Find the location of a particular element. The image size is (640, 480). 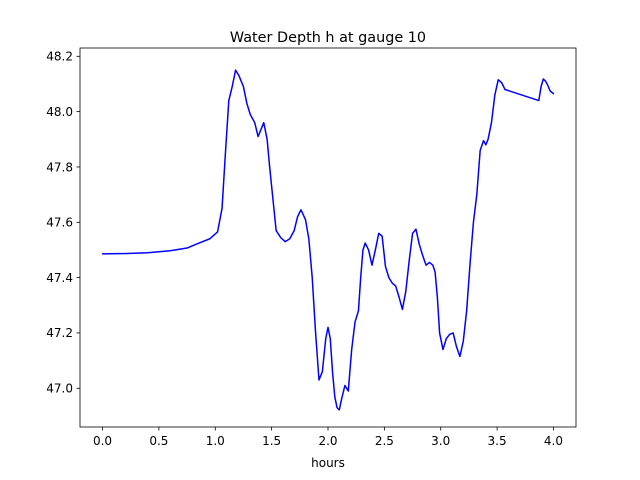

x-tick-label: 3.5 is located at coordinates (497, 441).